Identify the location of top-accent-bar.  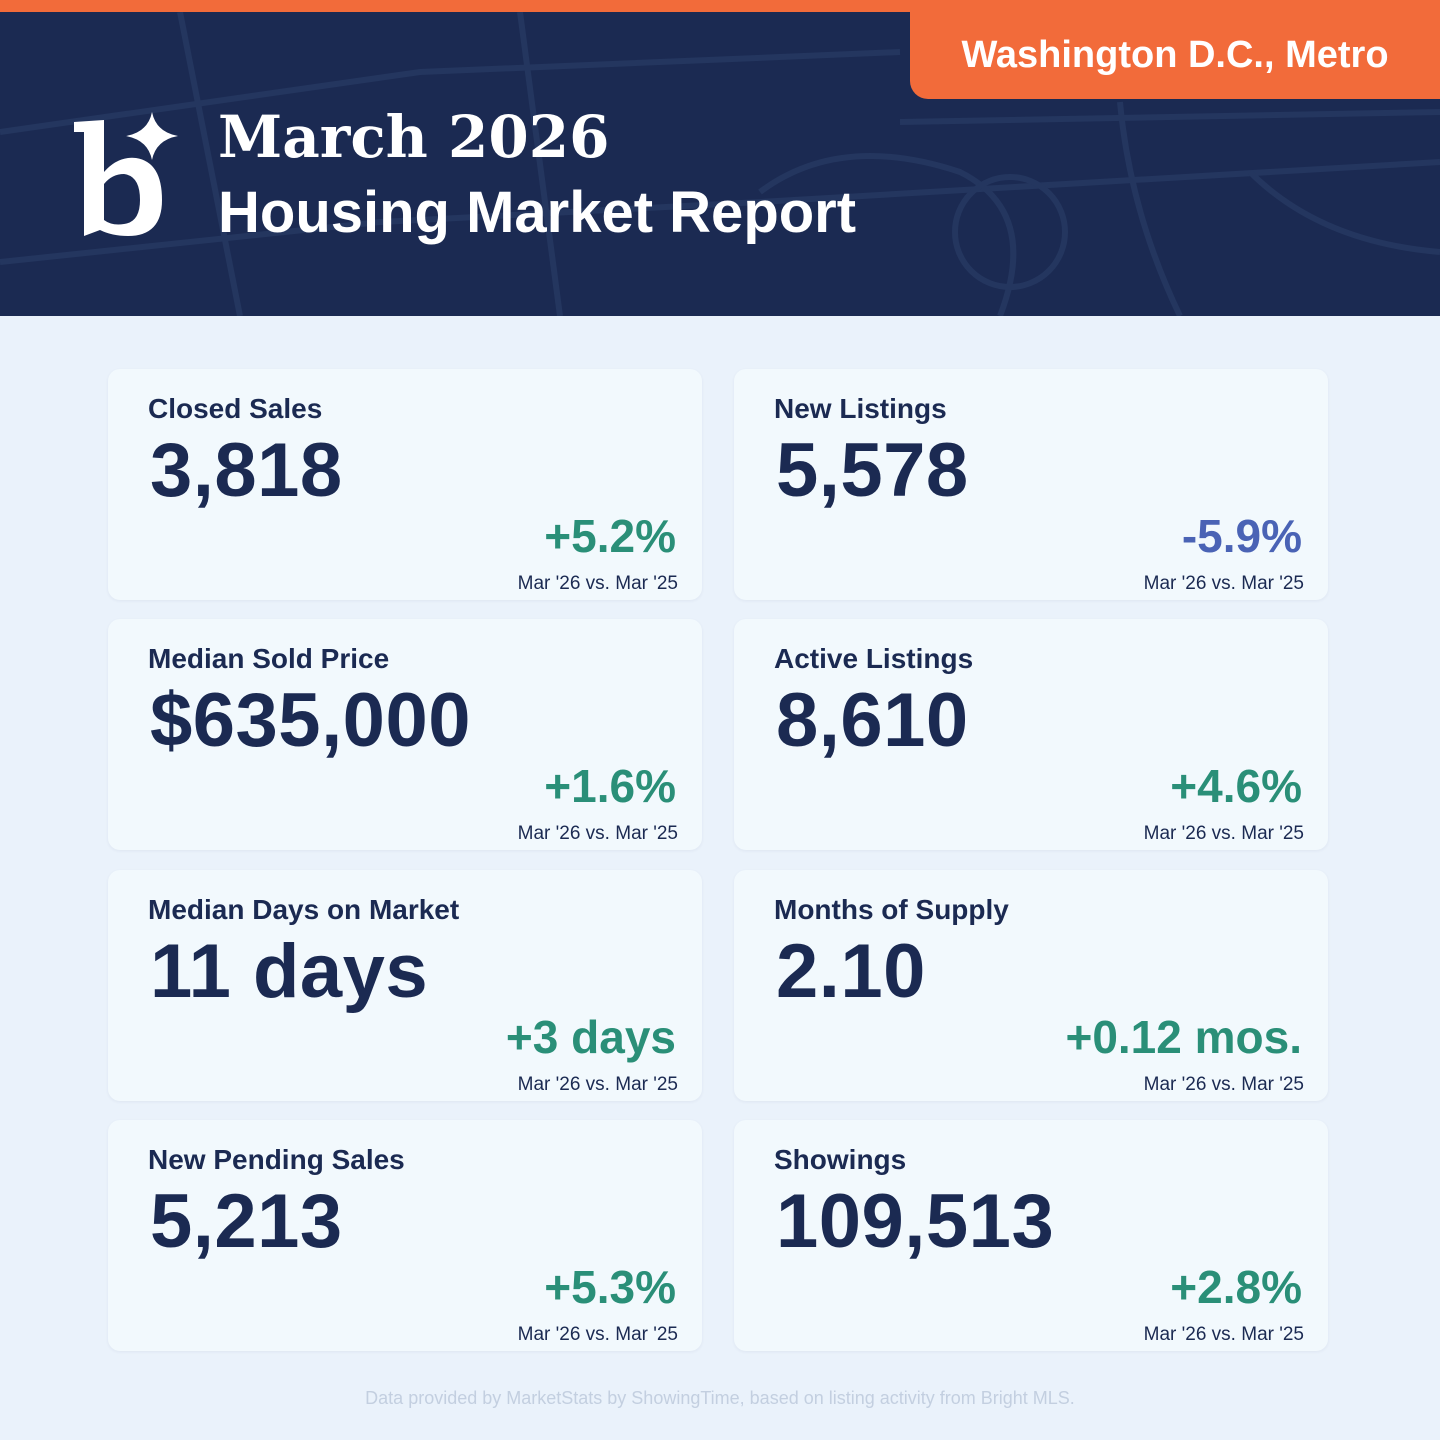
(720, 6).